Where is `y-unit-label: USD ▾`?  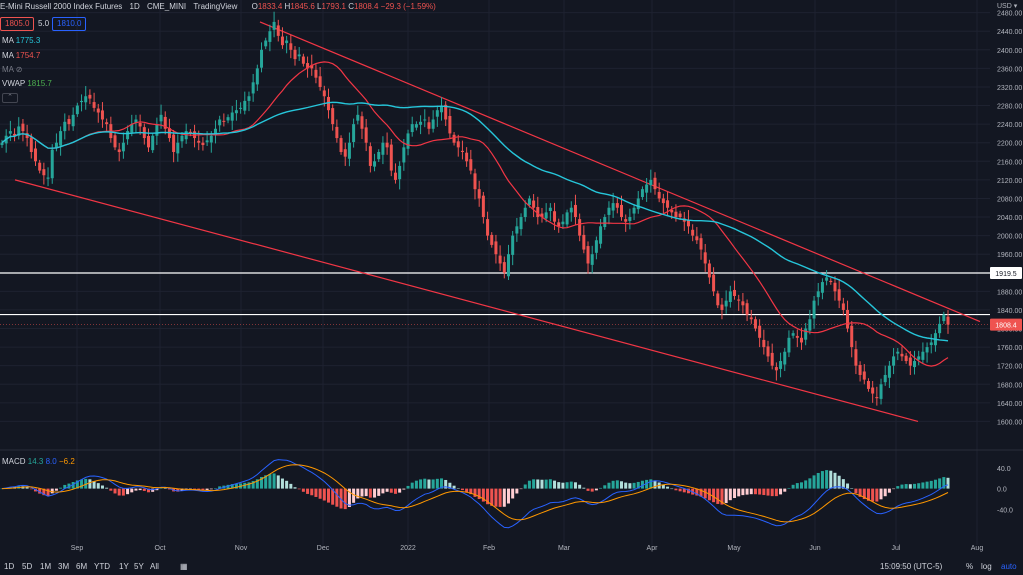
y-unit-label: USD ▾ is located at coordinates (1007, 6).